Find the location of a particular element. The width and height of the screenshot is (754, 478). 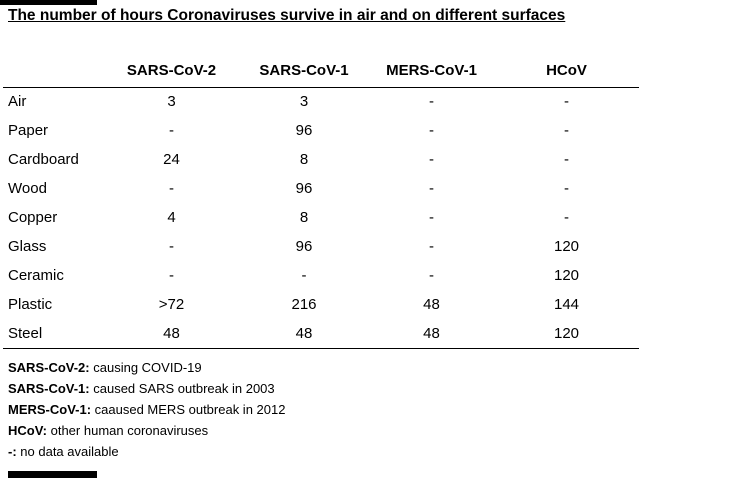

table-cell: 144 is located at coordinates (566, 304).